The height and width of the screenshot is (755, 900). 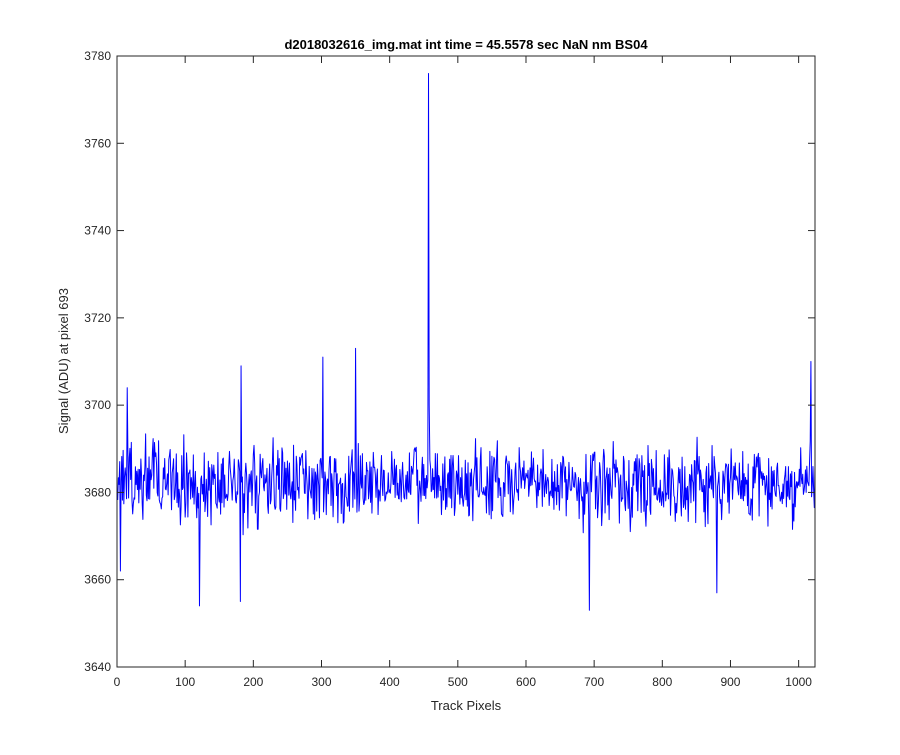 I want to click on x-axis-label: Track Pixels, so click(x=466, y=705).